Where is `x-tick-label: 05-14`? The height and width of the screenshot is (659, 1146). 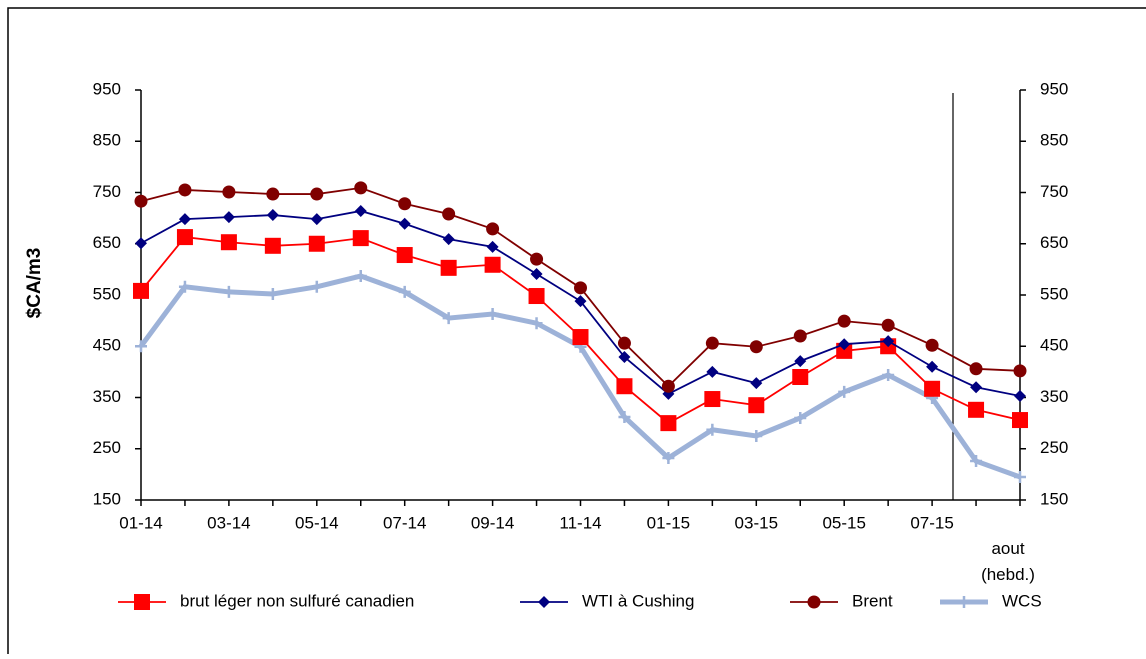
x-tick-label: 05-14 is located at coordinates (316, 522).